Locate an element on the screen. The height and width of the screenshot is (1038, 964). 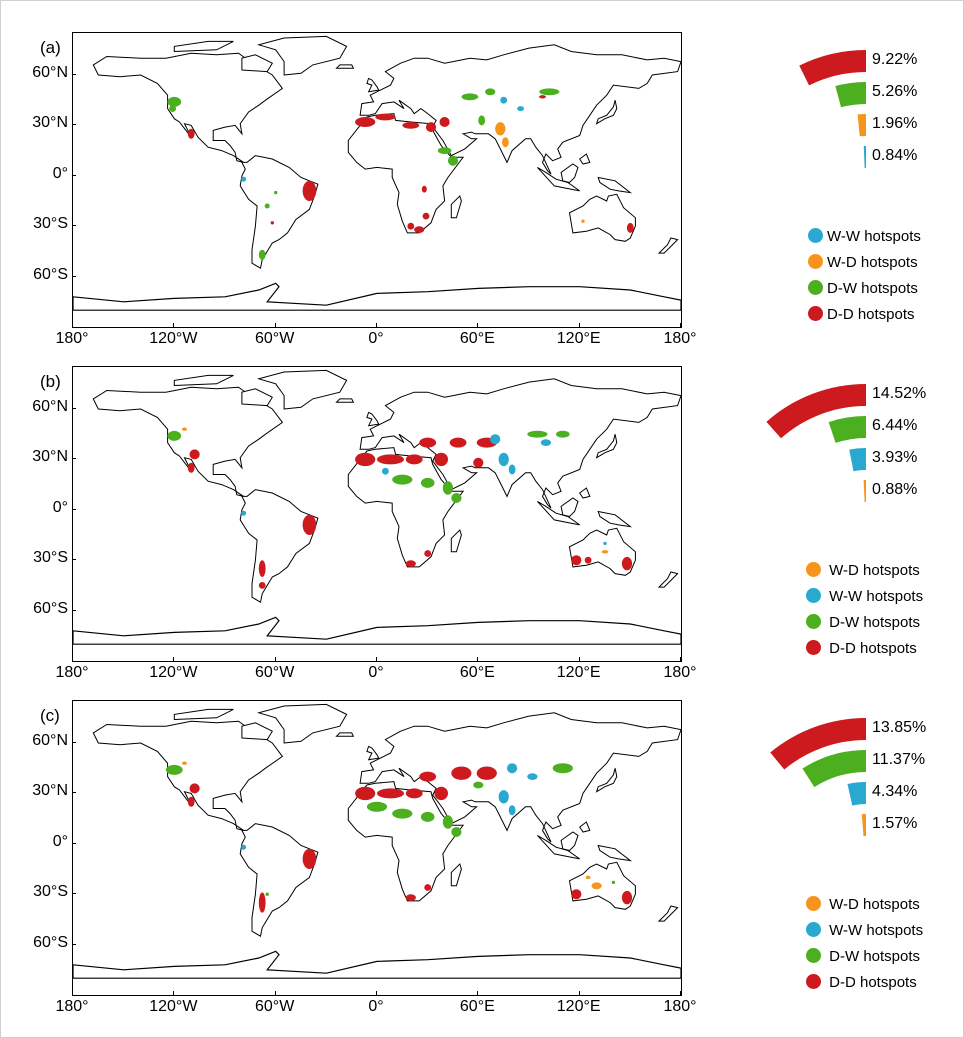
australia-outline is located at coordinates (602, 885).